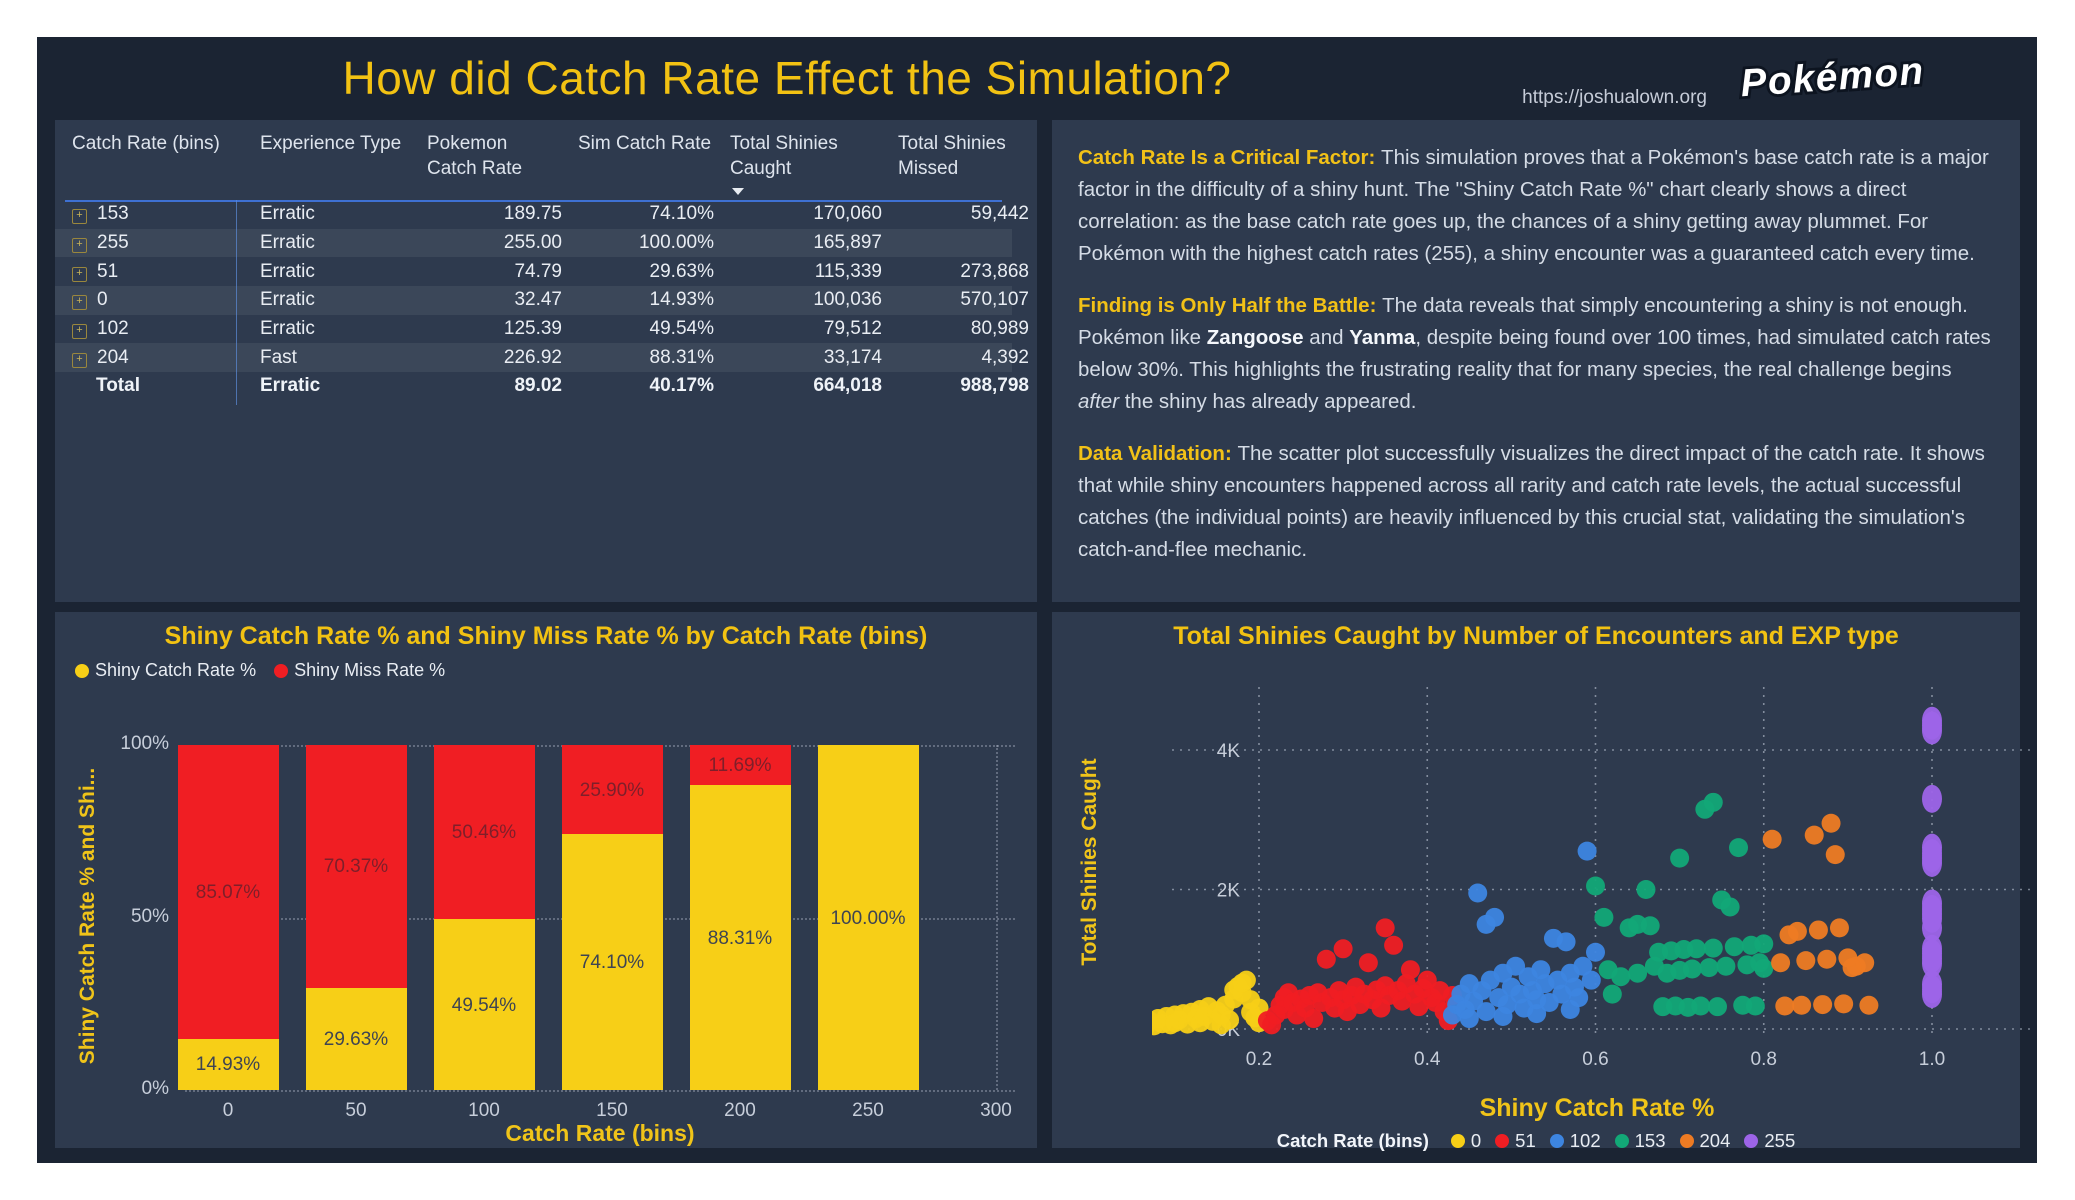  What do you see at coordinates (359, 670) in the screenshot?
I see `legend-item: Shiny Miss Rate %` at bounding box center [359, 670].